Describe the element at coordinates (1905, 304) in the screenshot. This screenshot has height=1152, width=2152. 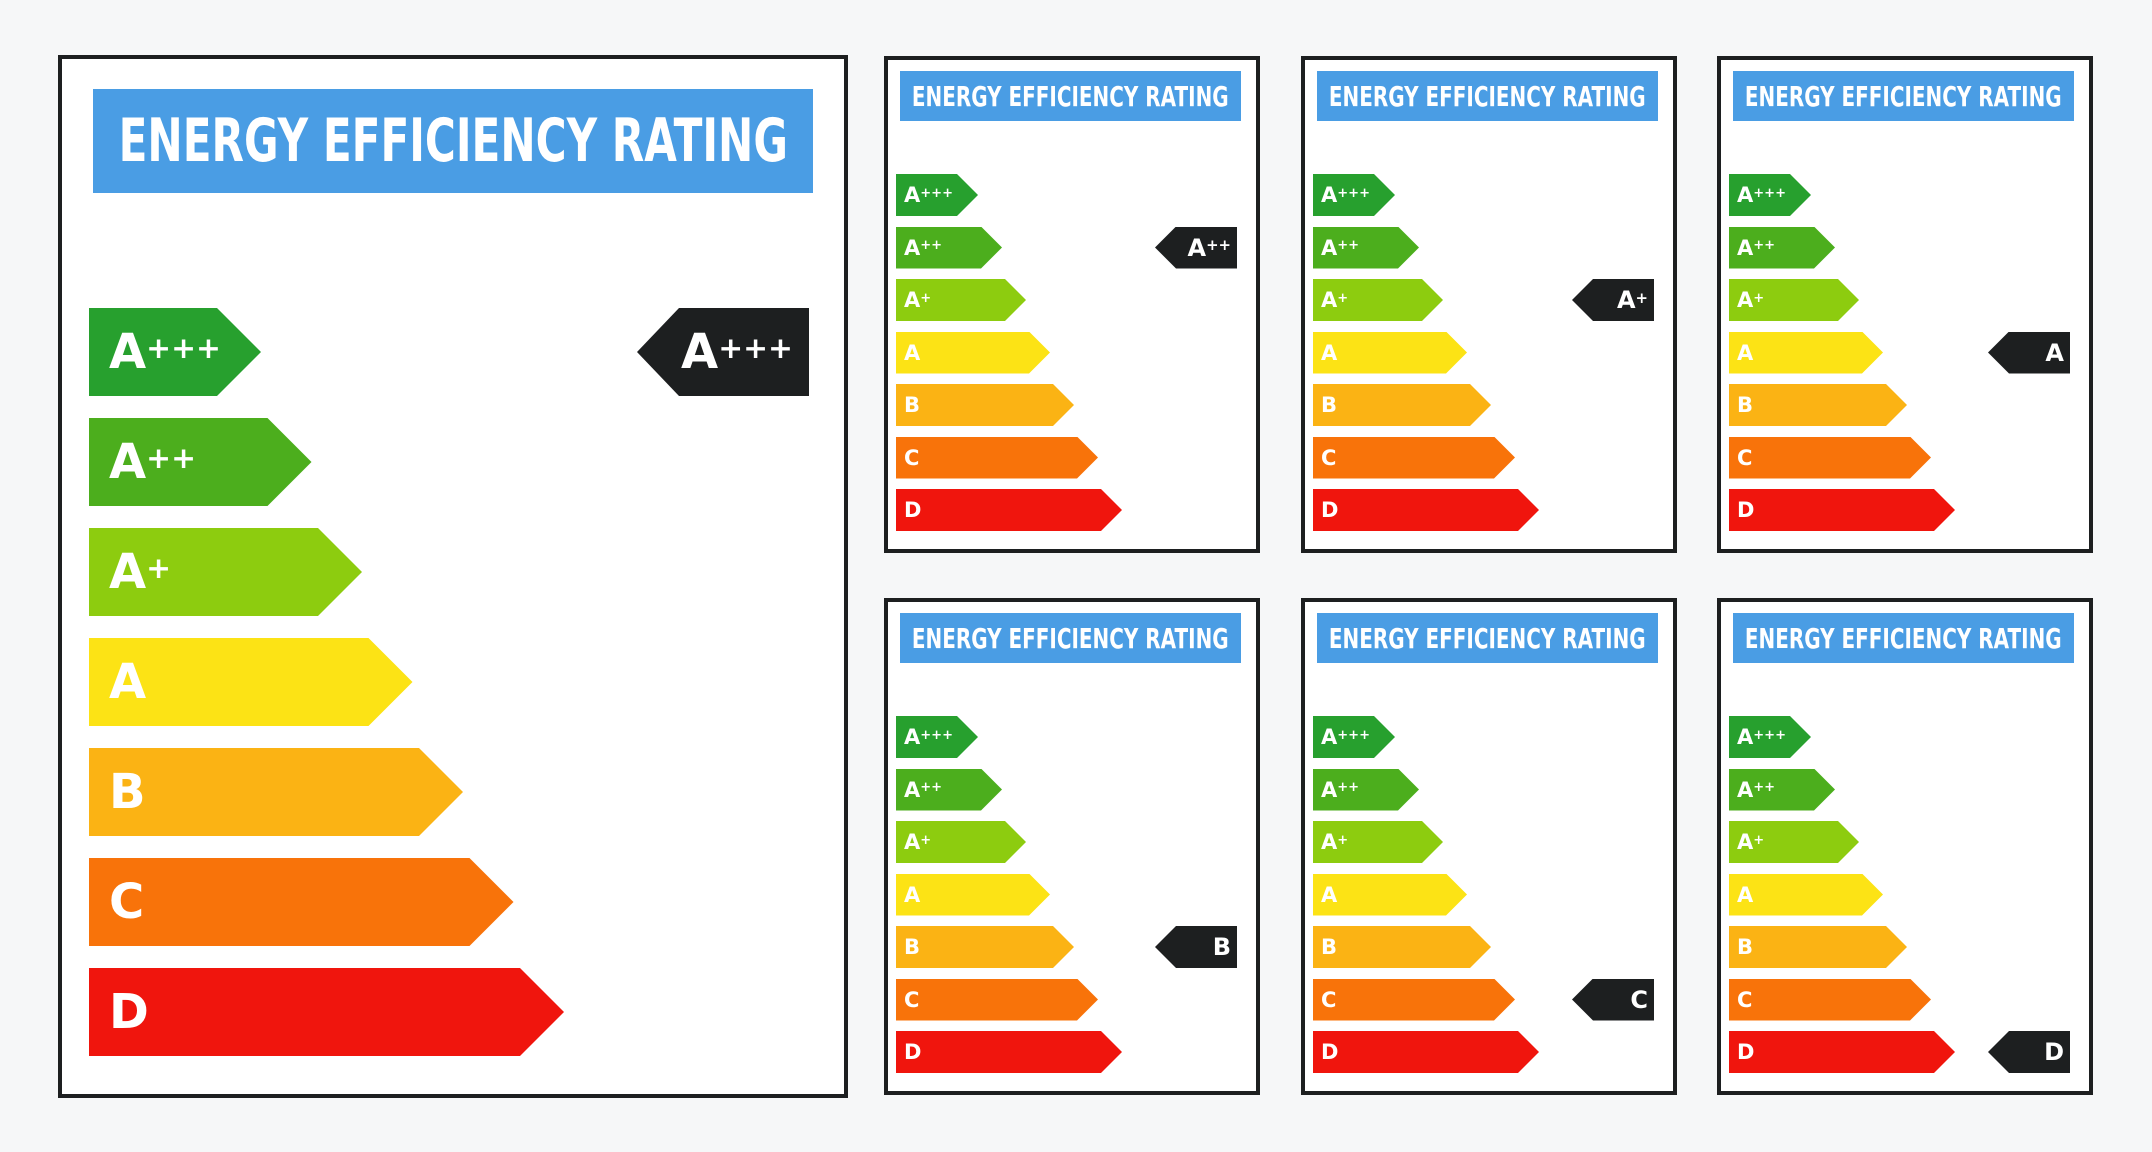
I see `energy-label-card-small-3: ENERGY EFFICIENCY RATING A +++ A ++ A + A B C D A` at that location.